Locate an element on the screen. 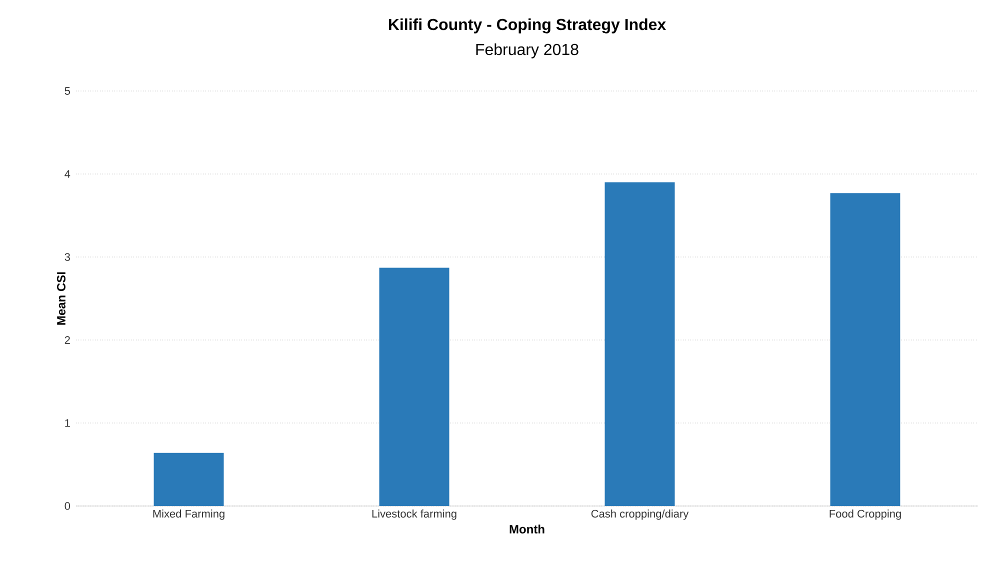 This screenshot has height=571, width=990. x-tick-label: Cash cropping/diary is located at coordinates (640, 515).